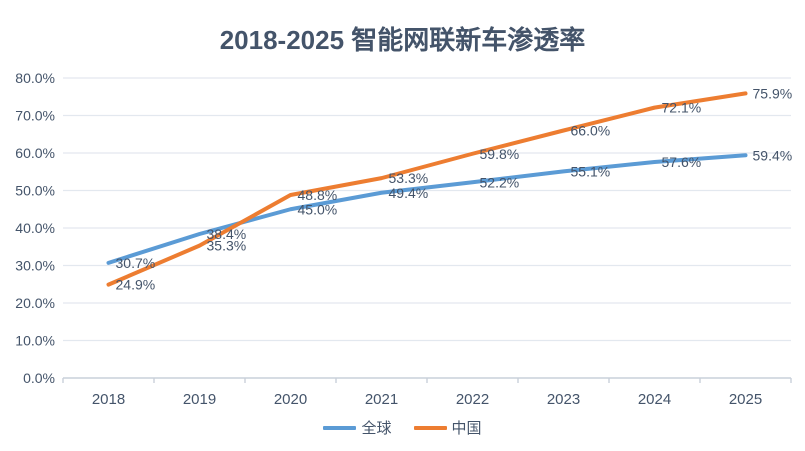 The height and width of the screenshot is (451, 805). Describe the element at coordinates (35, 116) in the screenshot. I see `svg-text: 70.0%` at that location.